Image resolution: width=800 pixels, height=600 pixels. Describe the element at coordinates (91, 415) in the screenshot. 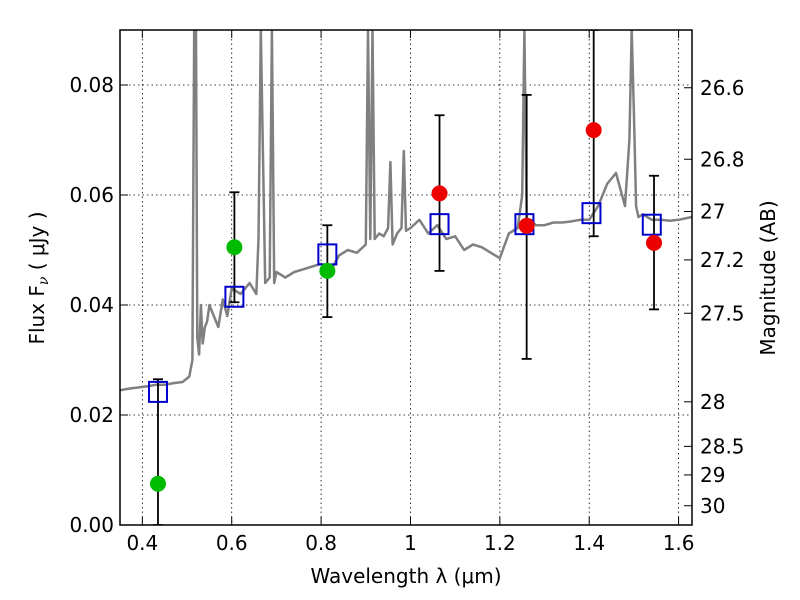

I see `y-tick-label: 0.02` at that location.